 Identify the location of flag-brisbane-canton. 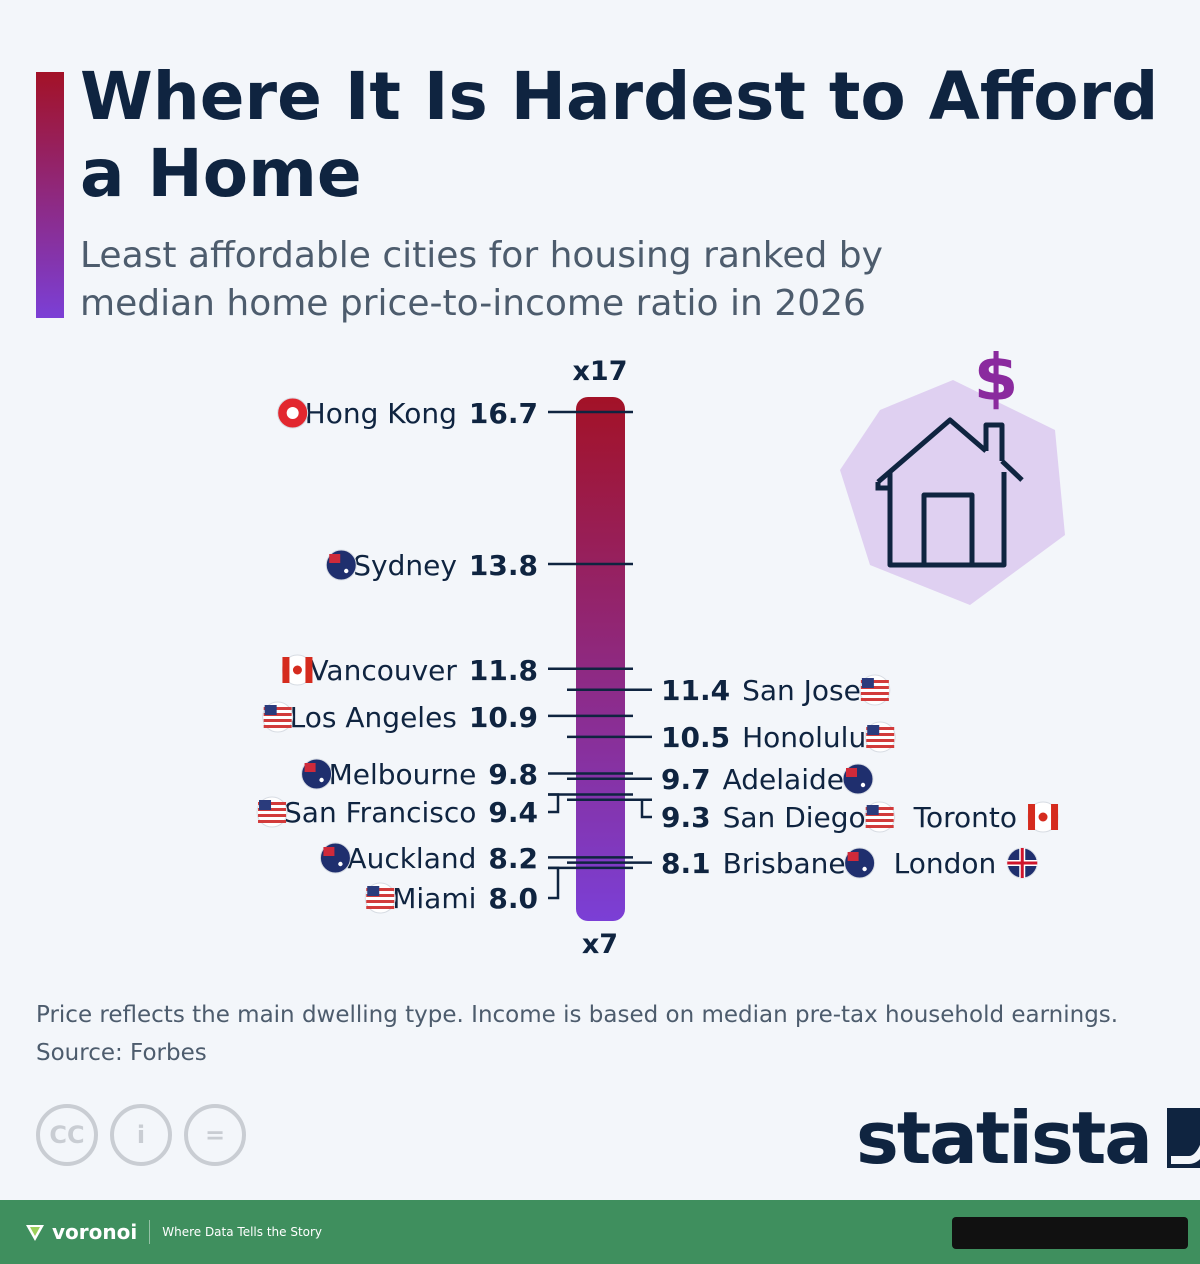
(853, 856).